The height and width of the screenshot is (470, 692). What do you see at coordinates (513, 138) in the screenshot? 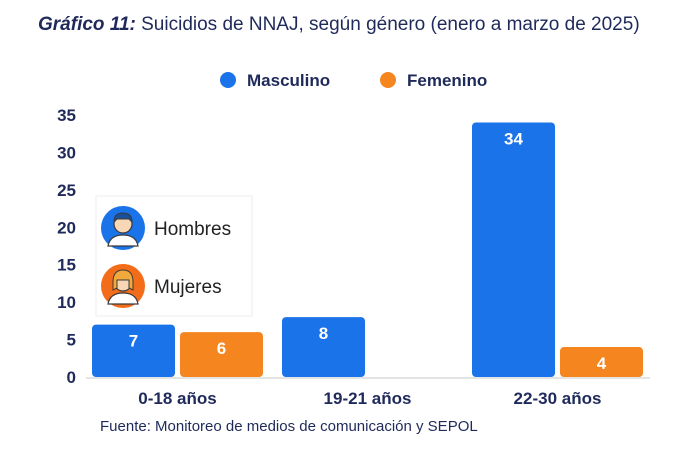
I see `bar-value-label: 34` at bounding box center [513, 138].